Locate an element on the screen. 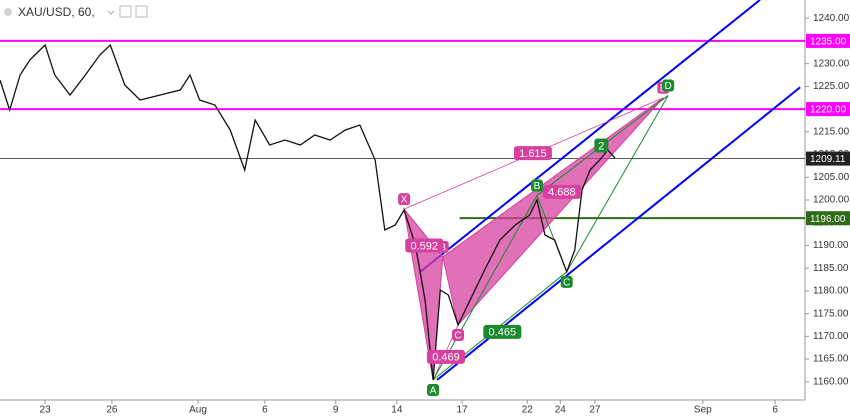 This screenshot has height=417, width=850. y-tick-label: 1205.00 is located at coordinates (831, 177).